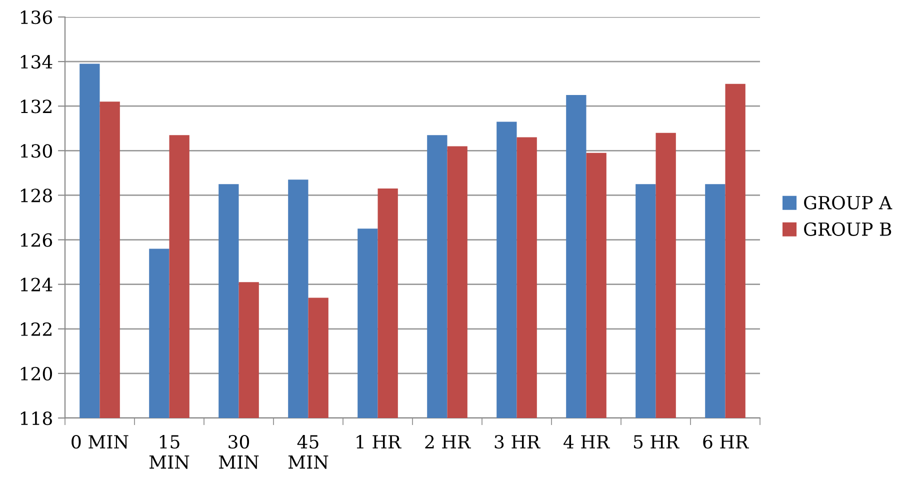  Describe the element at coordinates (100, 441) in the screenshot. I see `x-tick-label: 0 MIN` at that location.